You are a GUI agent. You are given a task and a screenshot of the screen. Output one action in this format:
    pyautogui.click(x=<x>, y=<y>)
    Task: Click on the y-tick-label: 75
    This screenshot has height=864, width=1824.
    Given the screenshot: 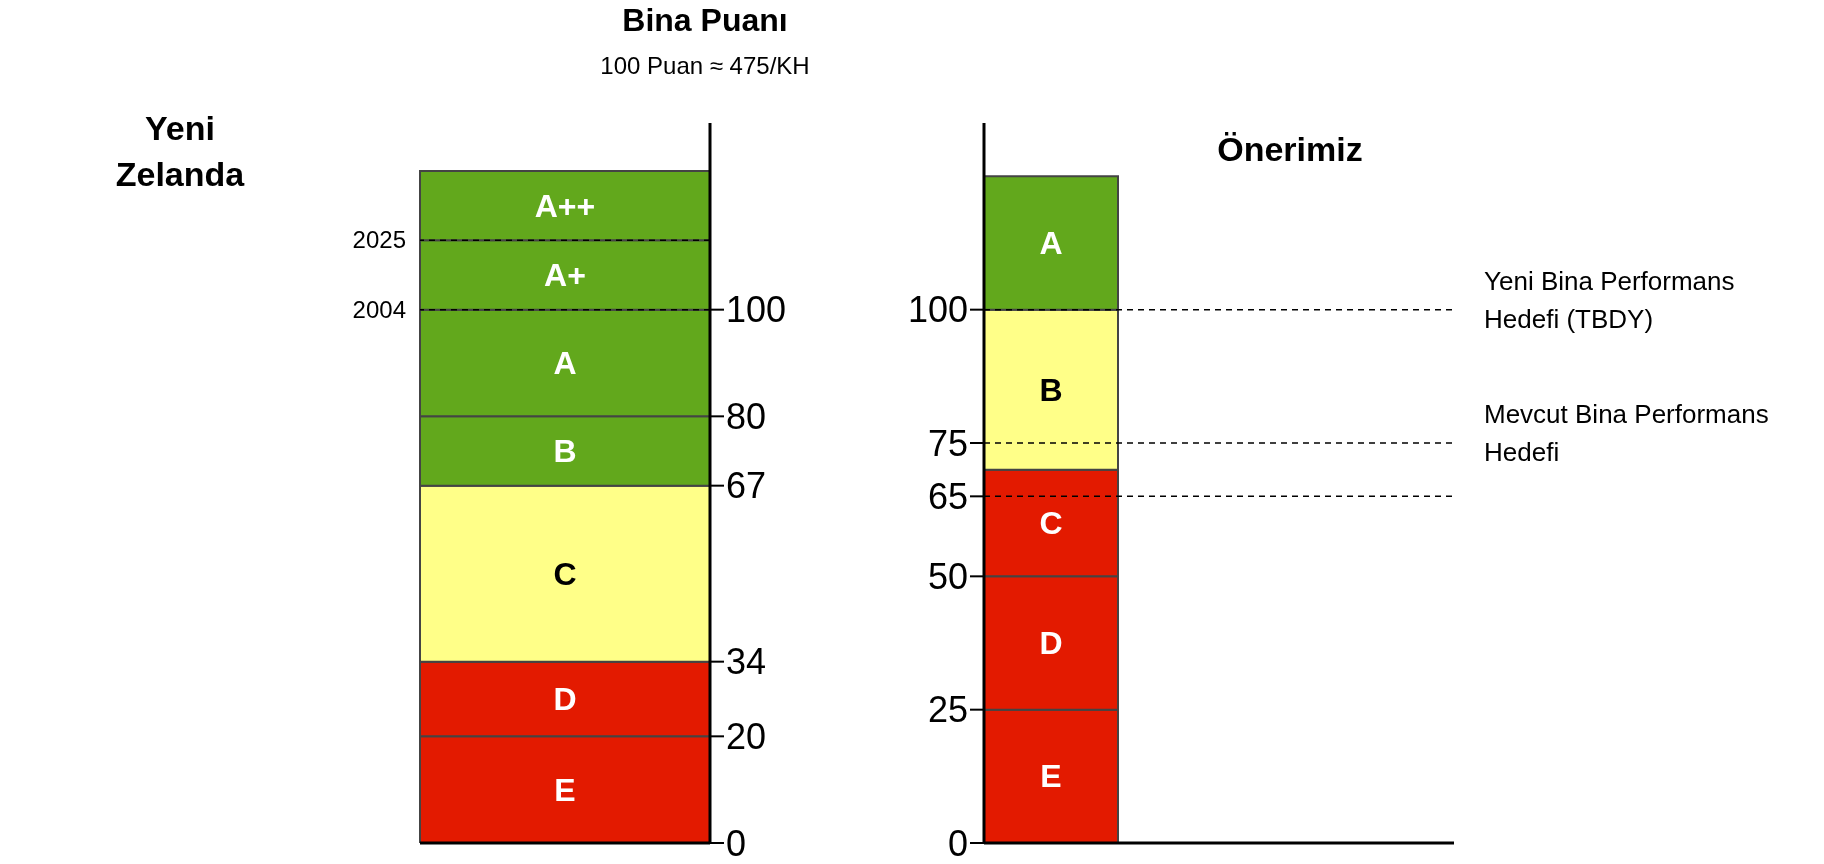 What is the action you would take?
    pyautogui.click(x=947, y=443)
    